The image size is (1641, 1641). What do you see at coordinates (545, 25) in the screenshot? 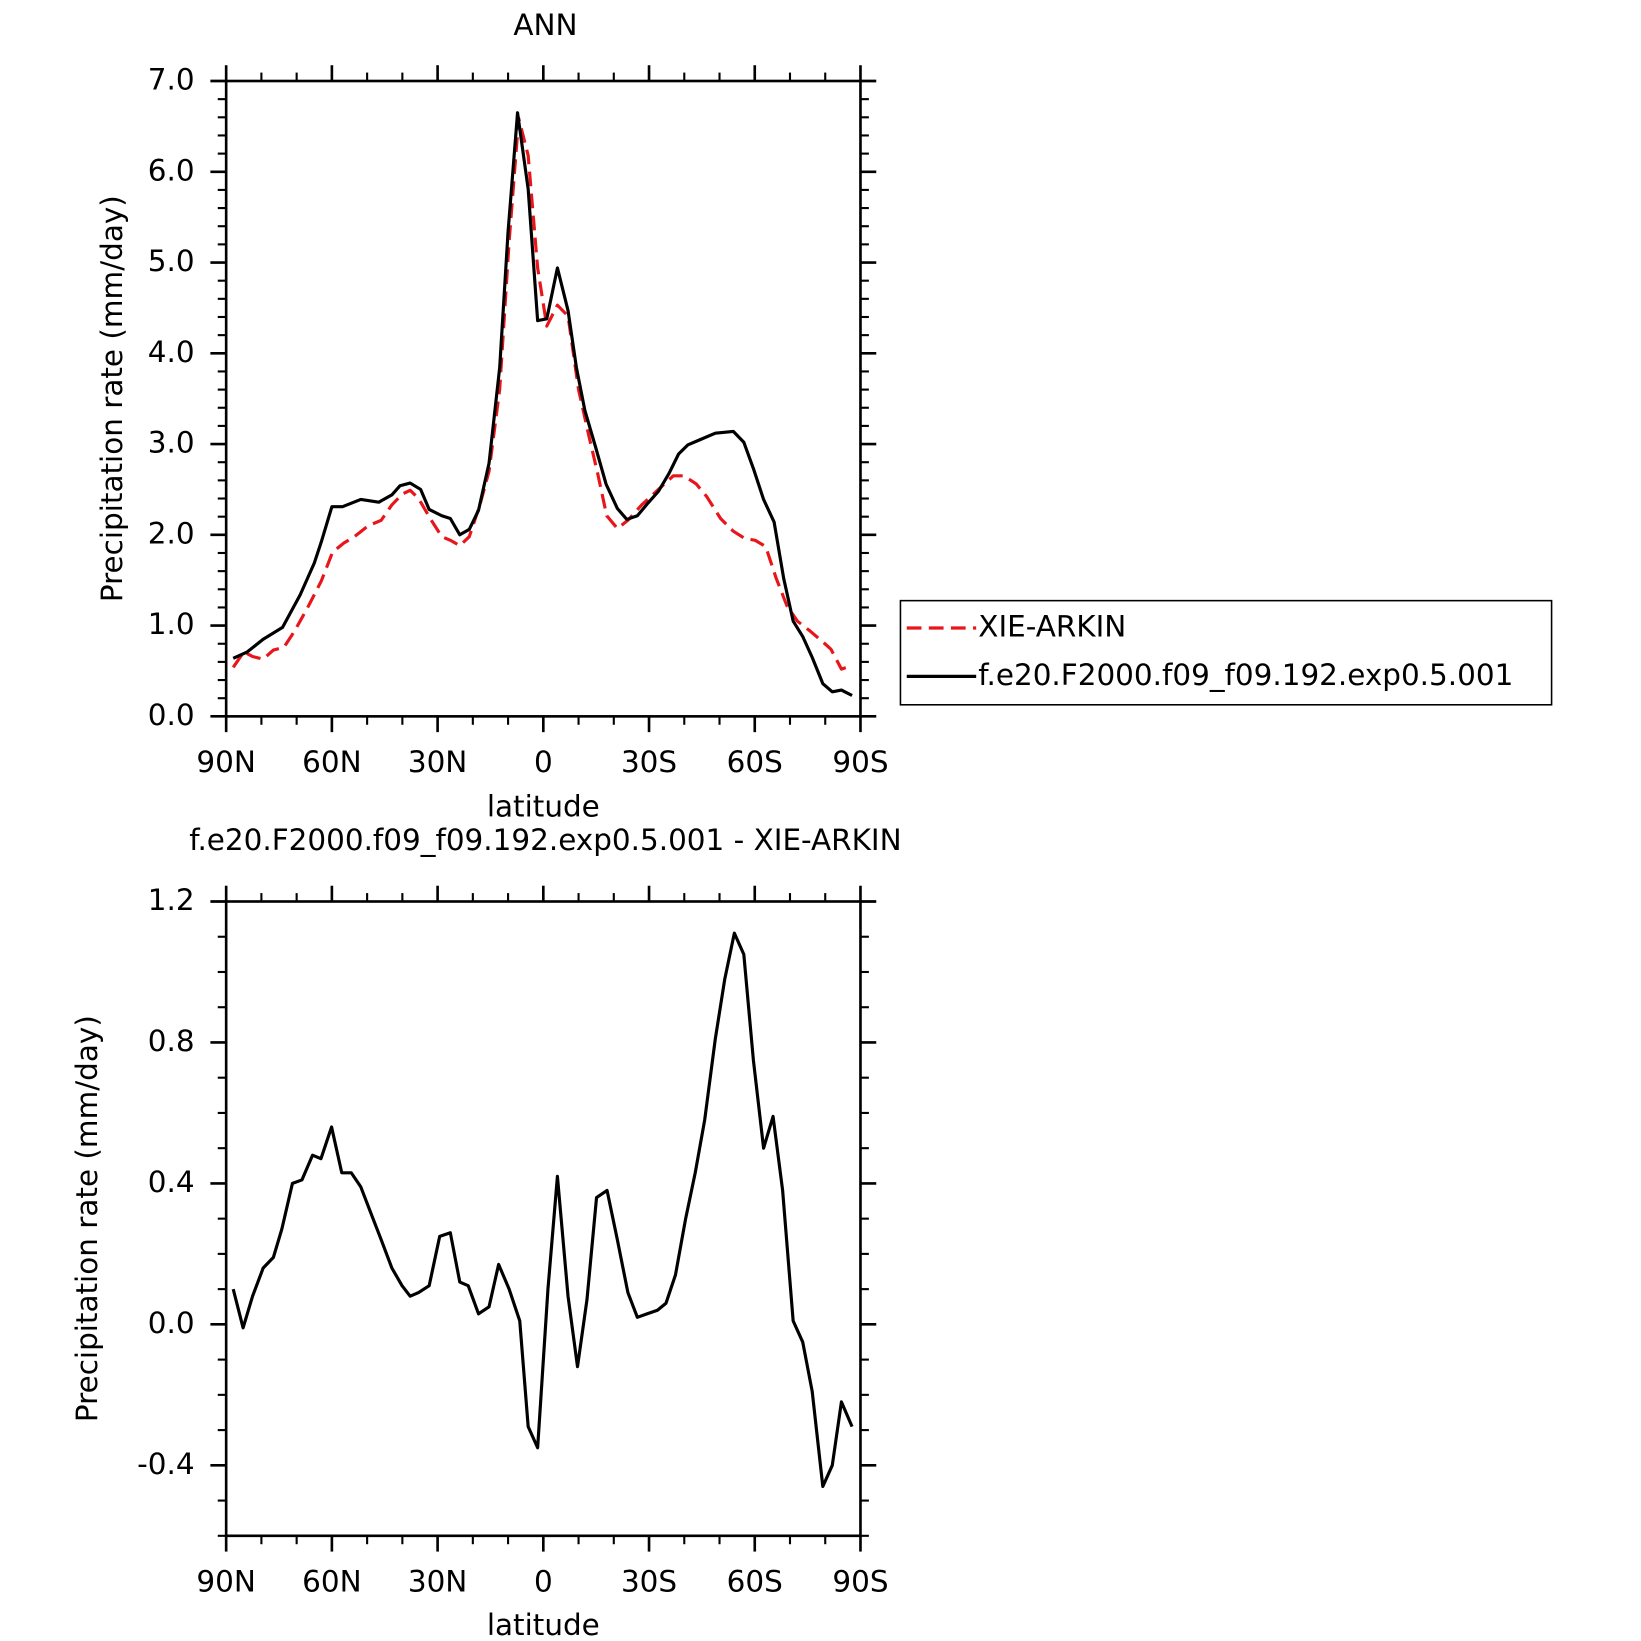
I see `chart-title: ANN` at bounding box center [545, 25].